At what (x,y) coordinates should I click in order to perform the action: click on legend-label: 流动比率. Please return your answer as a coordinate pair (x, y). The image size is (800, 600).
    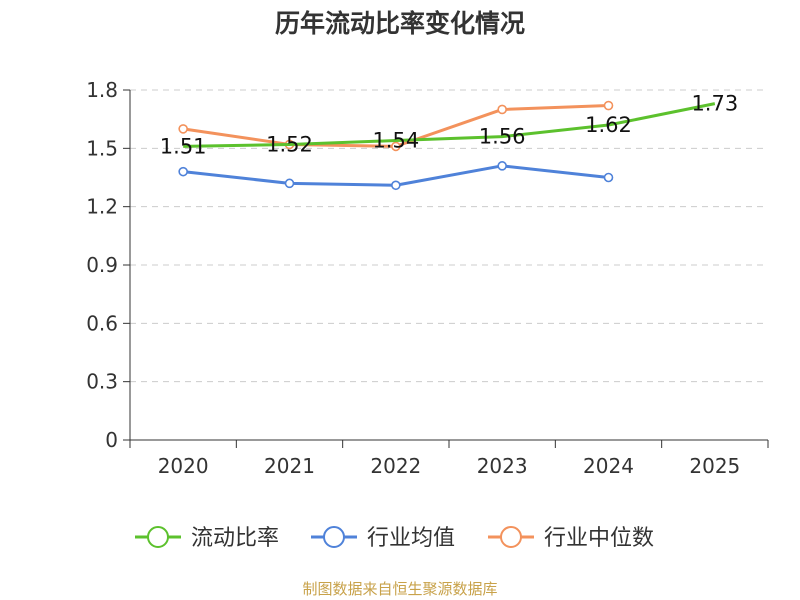
    Looking at the image, I should click on (235, 538).